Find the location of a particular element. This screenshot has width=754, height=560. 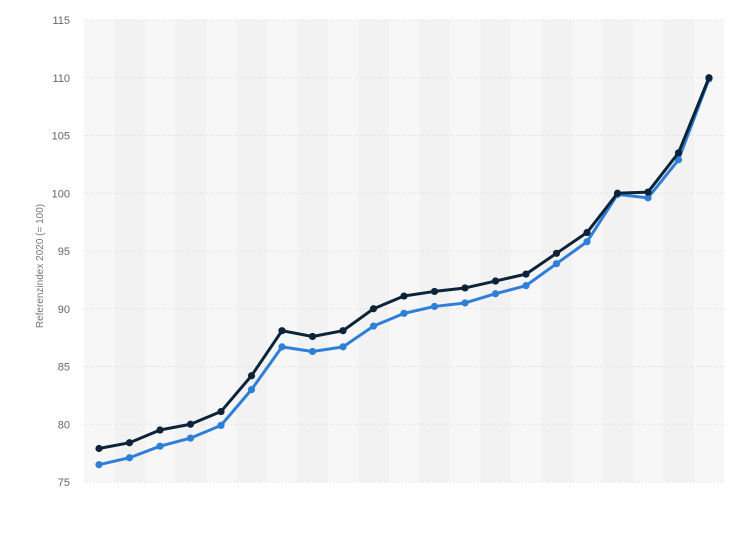

y-axis-title: Referenzindex 2020 (= 100) is located at coordinates (40, 266).